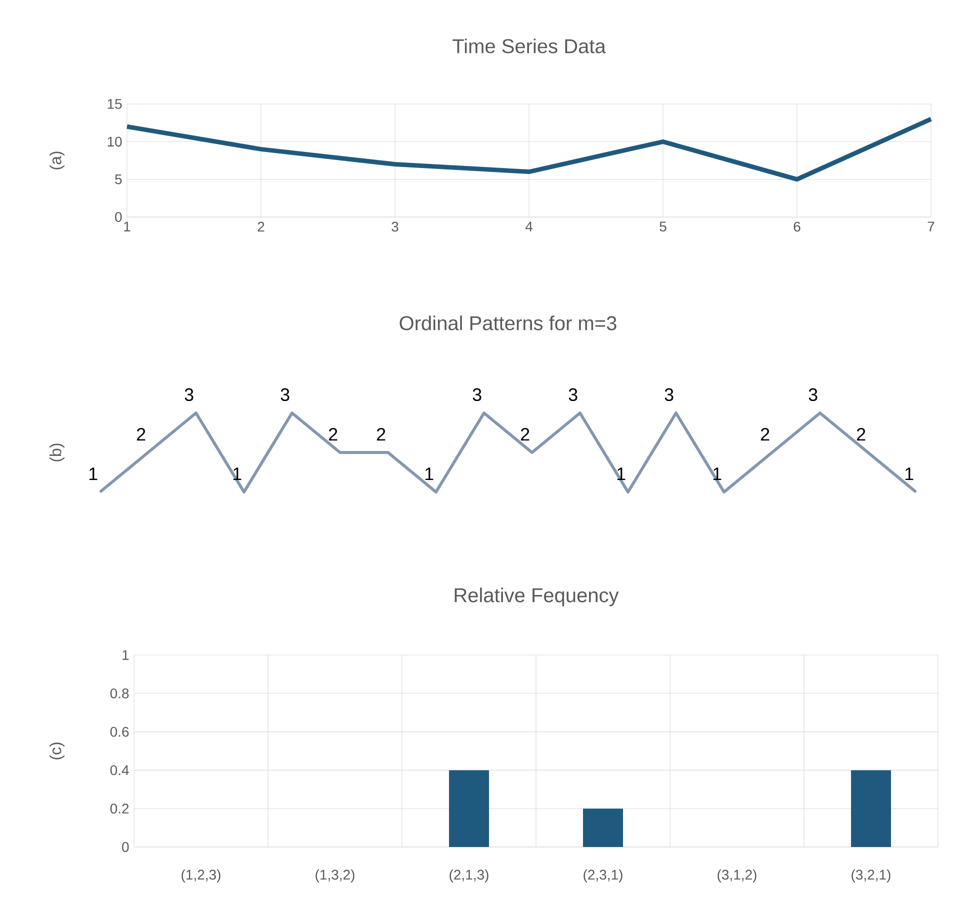 Image resolution: width=956 pixels, height=901 pixels. Describe the element at coordinates (663, 227) in the screenshot. I see `x-tick-label: 5` at that location.